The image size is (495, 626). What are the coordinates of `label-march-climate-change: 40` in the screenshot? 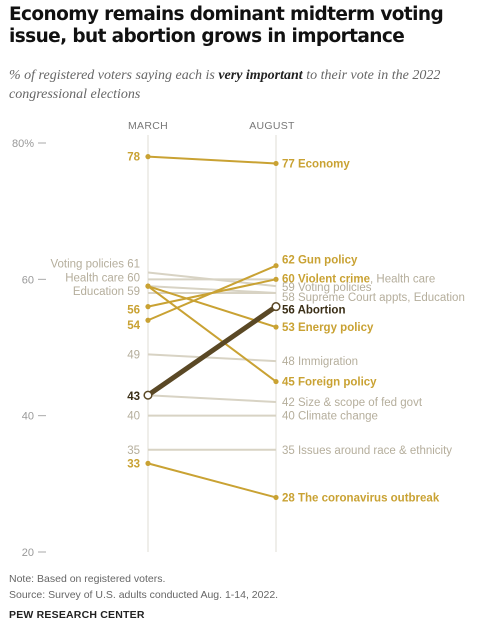 It's located at (133, 417).